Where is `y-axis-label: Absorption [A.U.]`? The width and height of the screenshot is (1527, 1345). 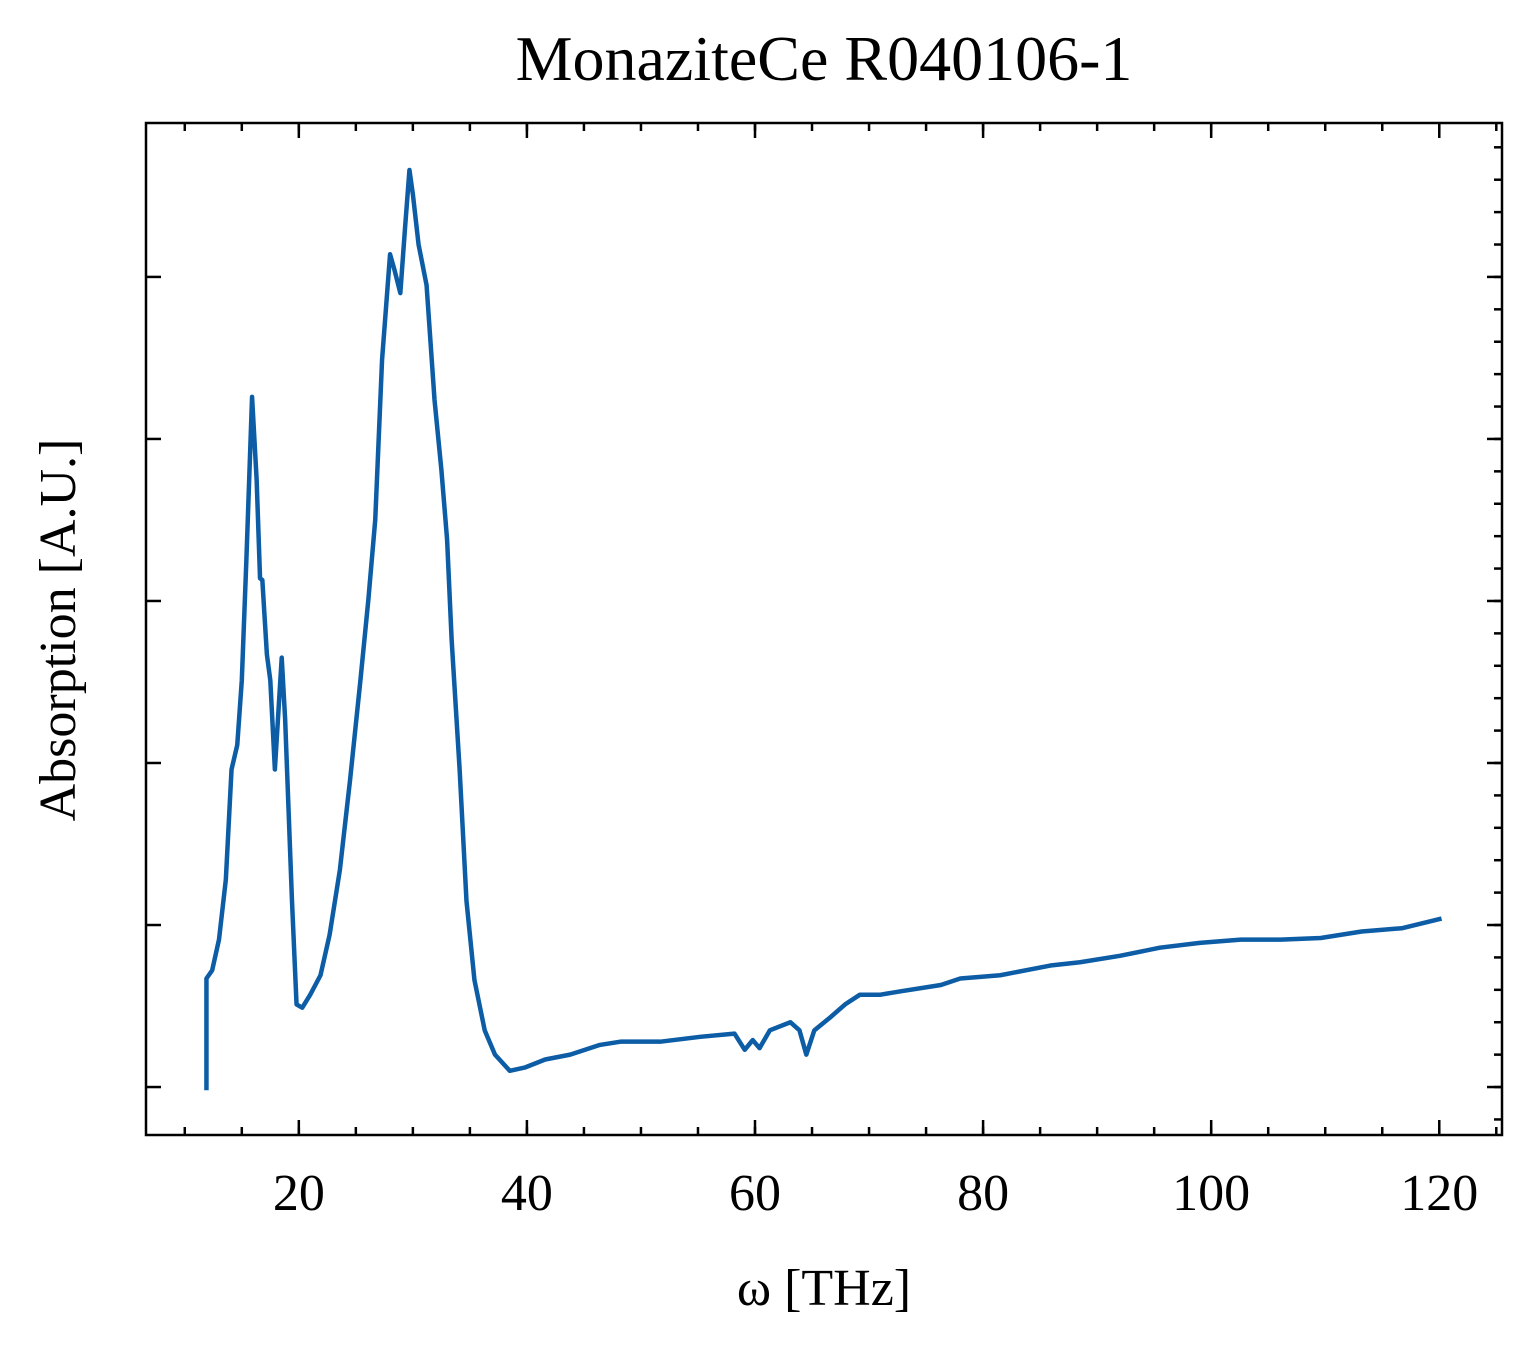
y-axis-label: Absorption [A.U.] is located at coordinates (58, 630).